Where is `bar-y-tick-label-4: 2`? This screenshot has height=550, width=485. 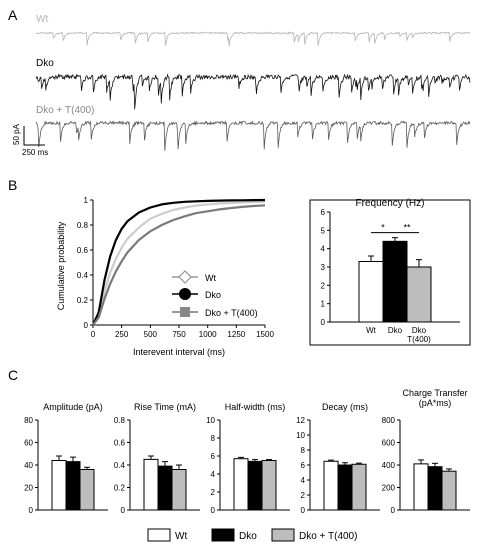
bar-y-tick-label-4: 2 is located at coordinates (213, 492).